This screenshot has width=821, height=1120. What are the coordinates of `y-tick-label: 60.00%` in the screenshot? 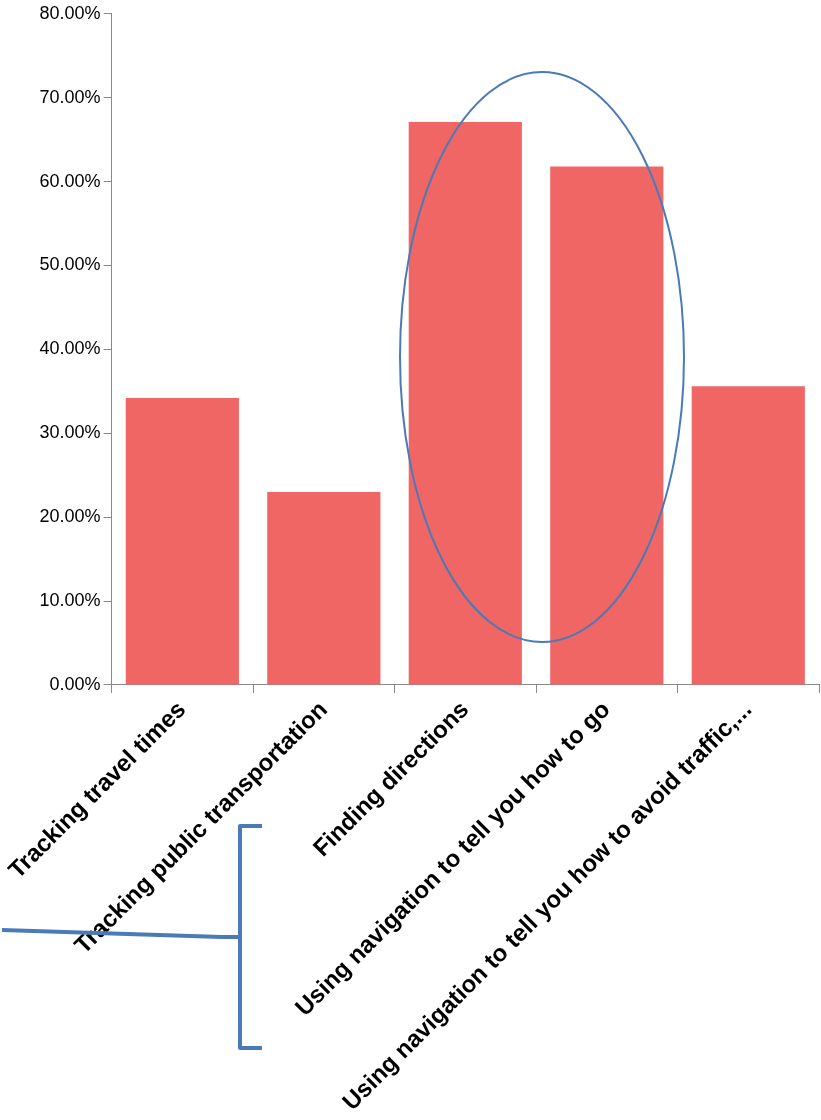 It's located at (70, 180).